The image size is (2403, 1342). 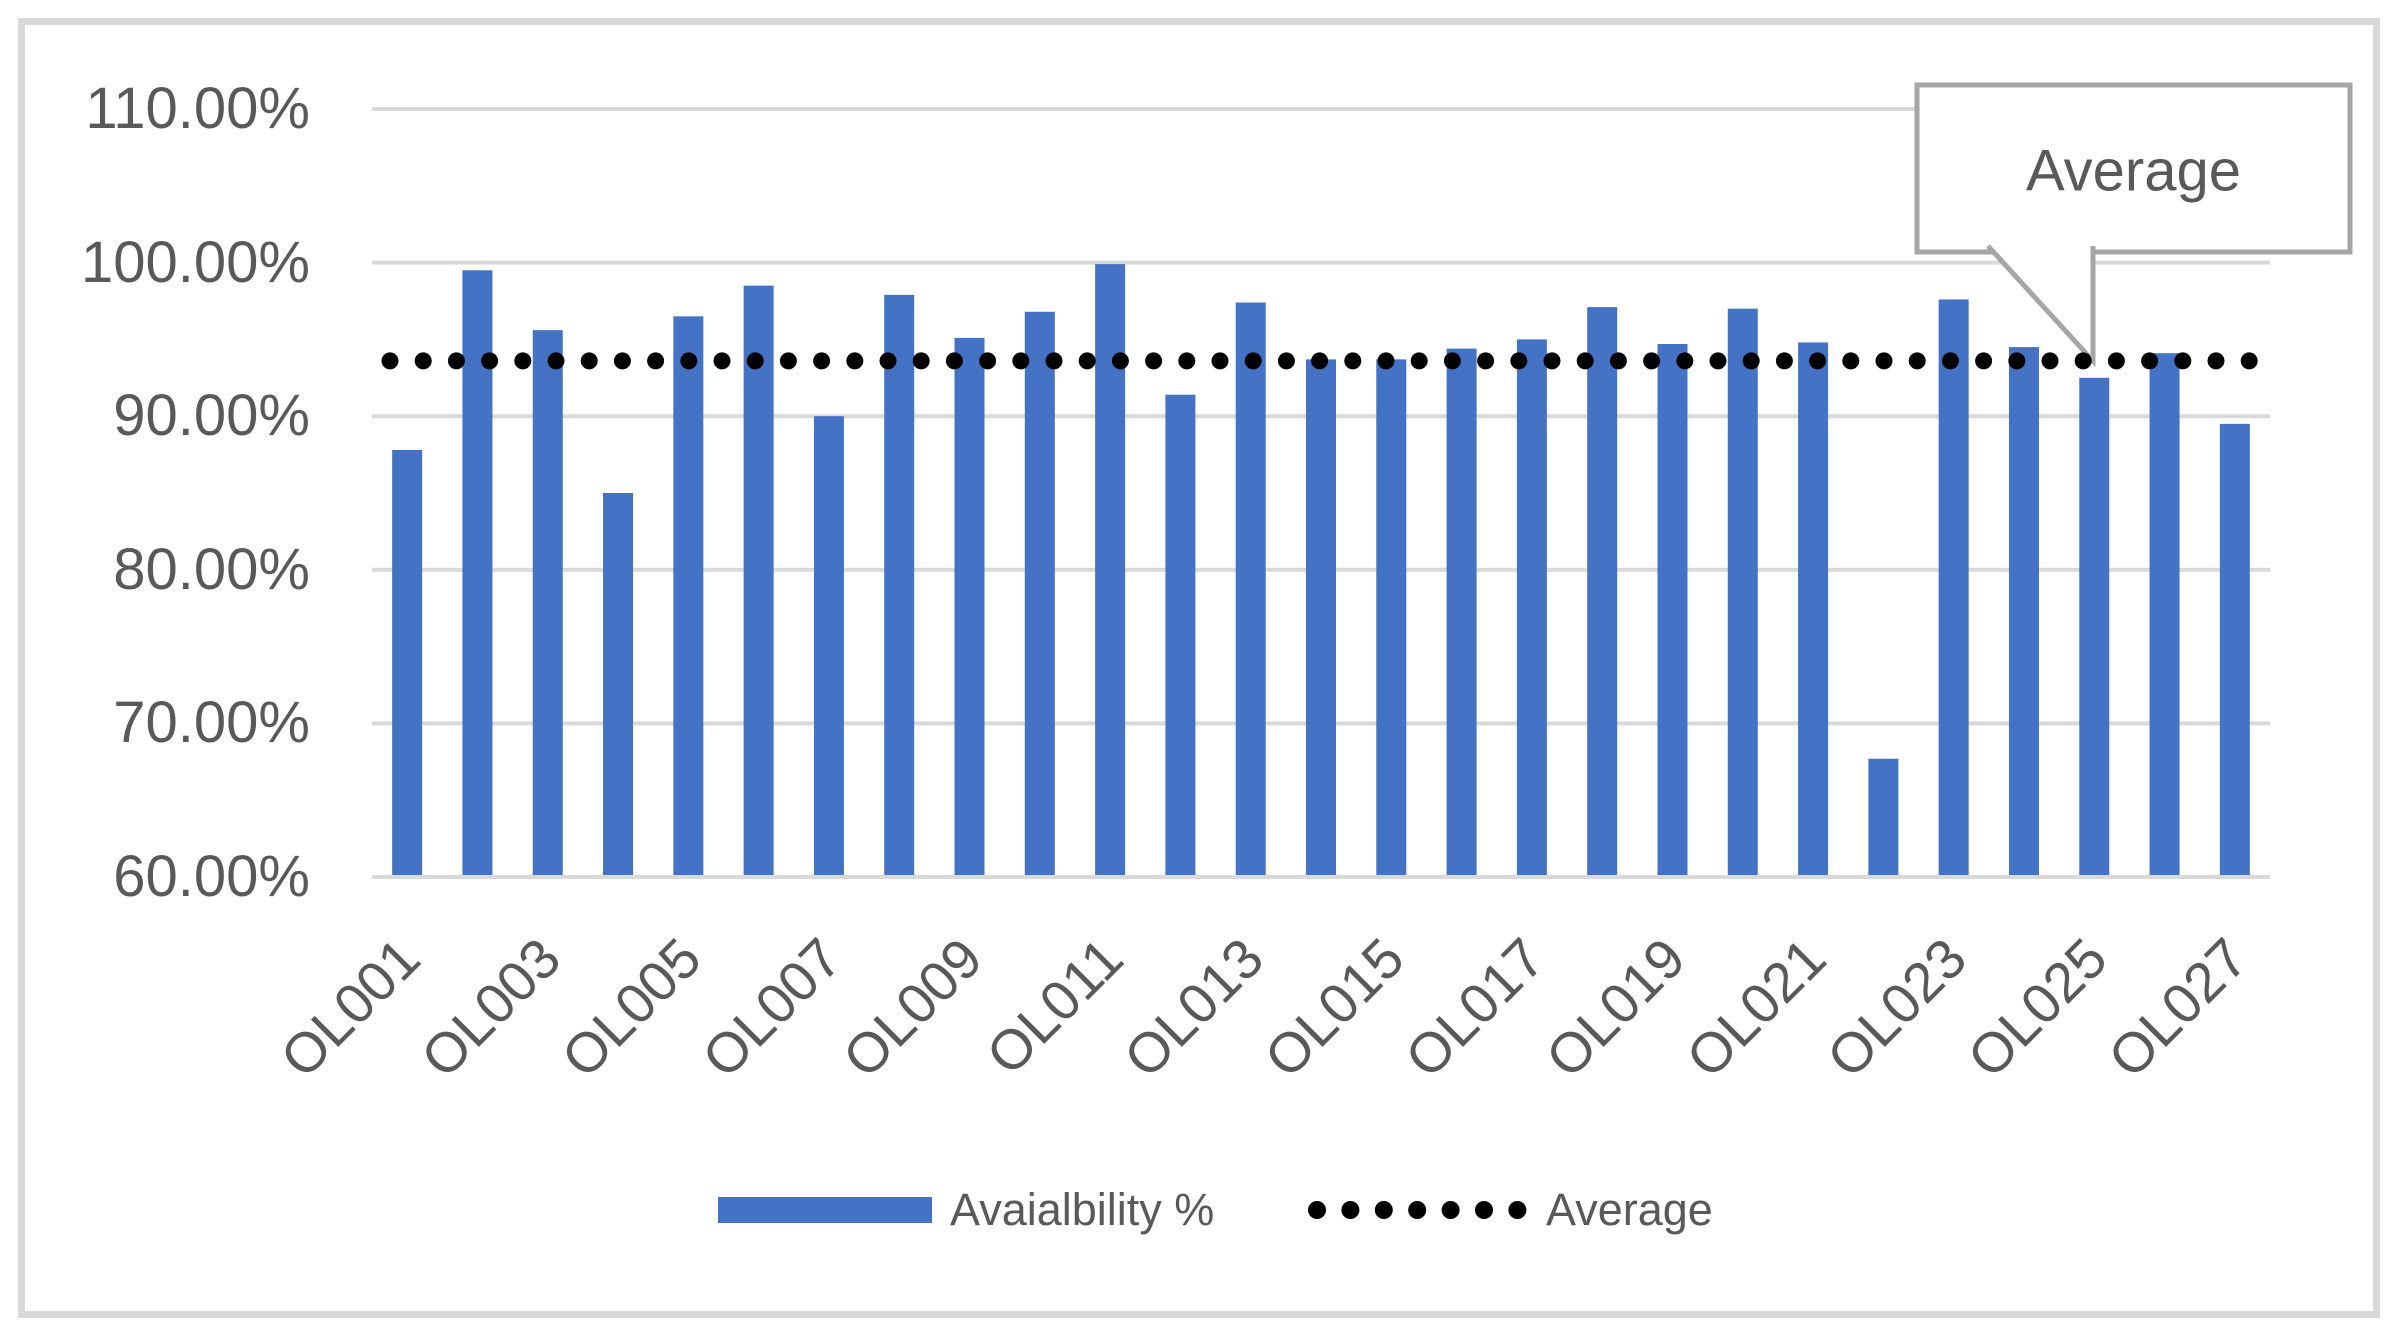 What do you see at coordinates (2041, 306) in the screenshot?
I see `average-callout-pointer` at bounding box center [2041, 306].